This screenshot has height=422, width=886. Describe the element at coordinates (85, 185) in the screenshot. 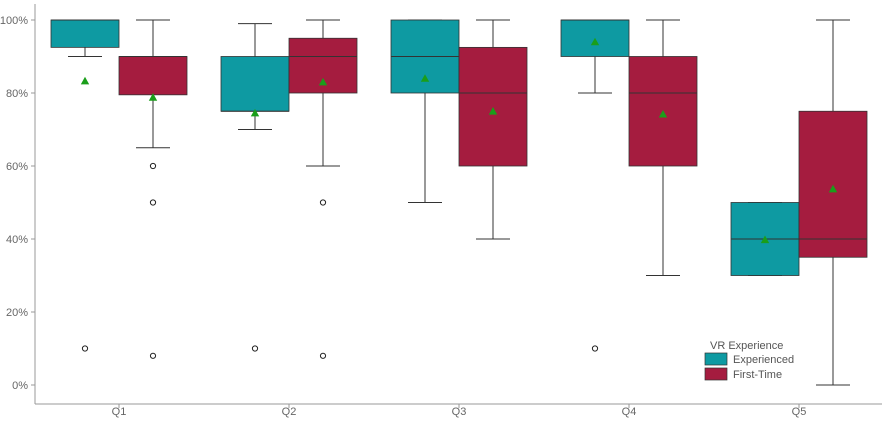

I see `box-experienced-q1` at that location.